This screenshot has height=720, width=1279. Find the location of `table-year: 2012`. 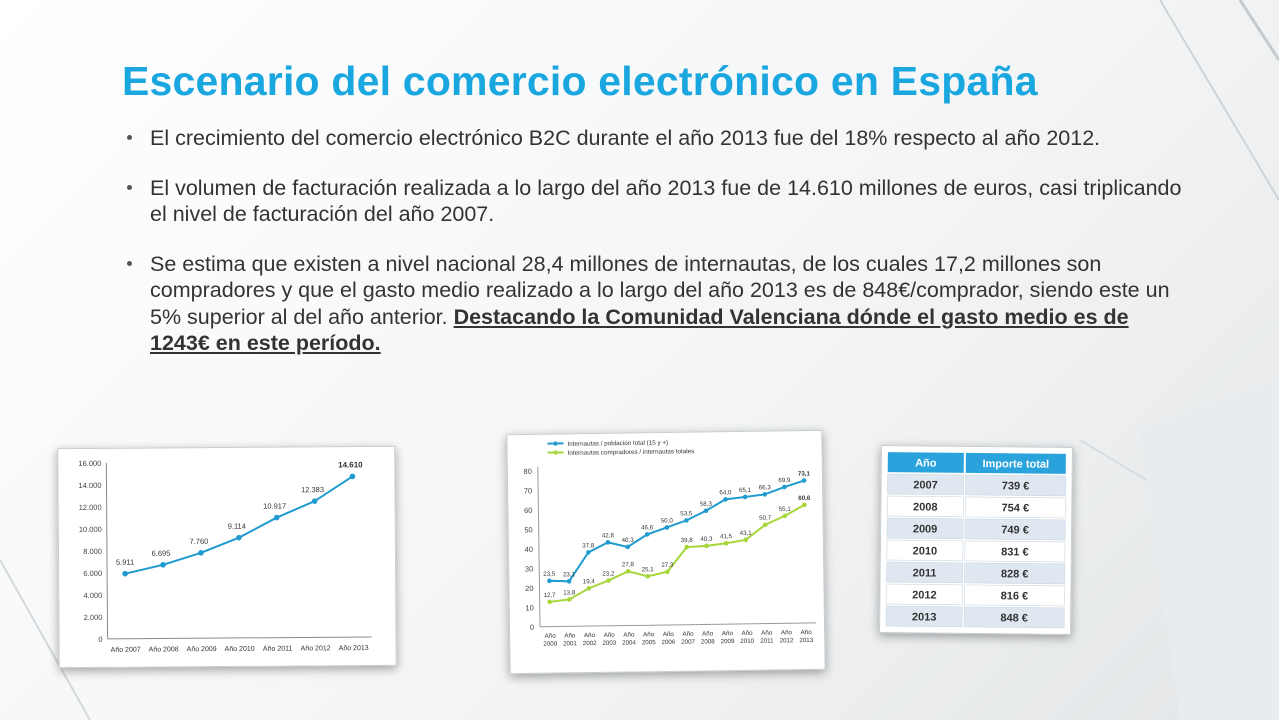

table-year: 2012 is located at coordinates (924, 595).